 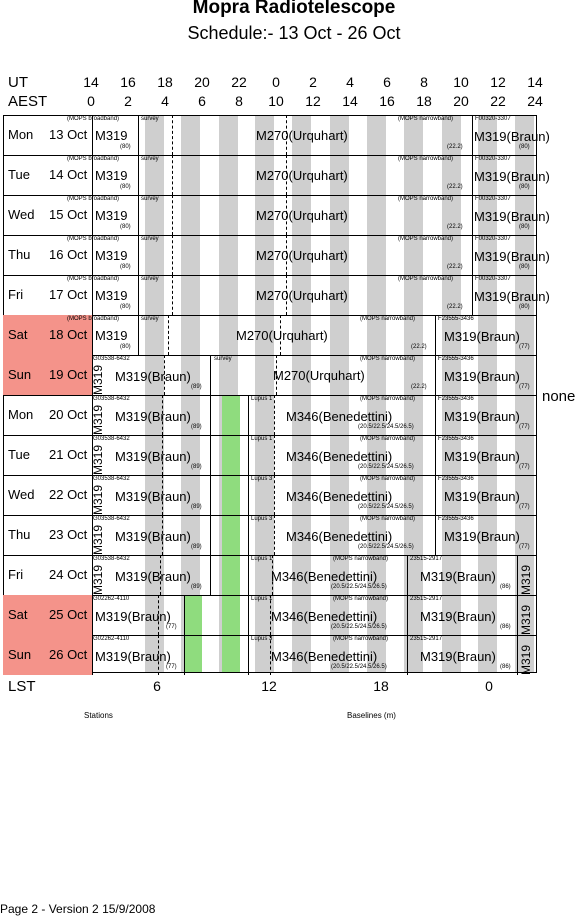 What do you see at coordinates (461, 82) in the screenshot?
I see `ut-tick: 10` at bounding box center [461, 82].